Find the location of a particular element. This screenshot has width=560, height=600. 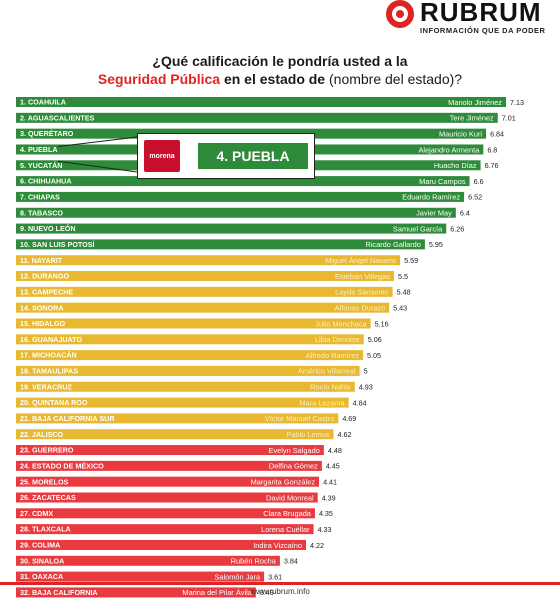

category-label: 15. HIDALGO is located at coordinates (43, 323).